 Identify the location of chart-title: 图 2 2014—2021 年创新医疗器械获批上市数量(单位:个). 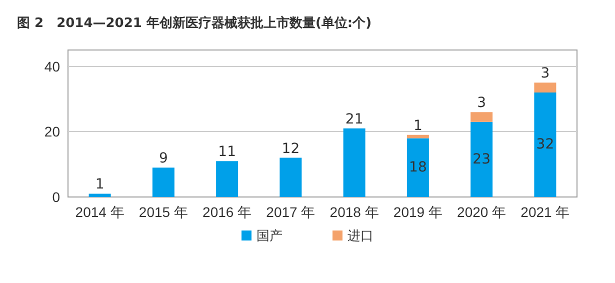
(194, 23).